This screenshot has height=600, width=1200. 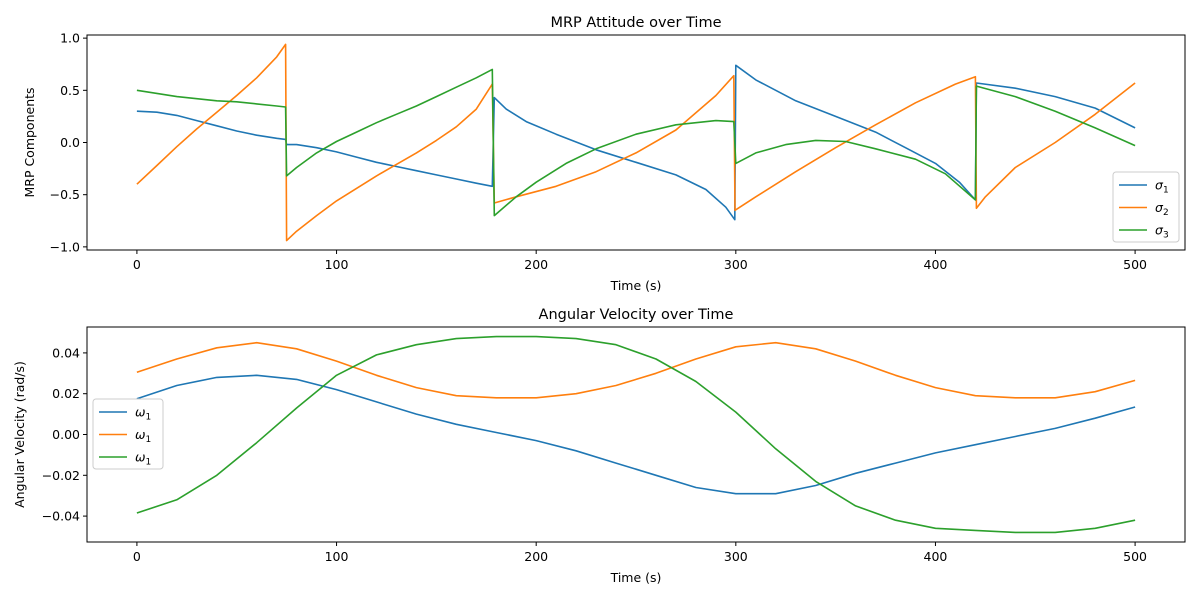 What do you see at coordinates (337, 264) in the screenshot?
I see `mrp-x-tick-label: 100` at bounding box center [337, 264].